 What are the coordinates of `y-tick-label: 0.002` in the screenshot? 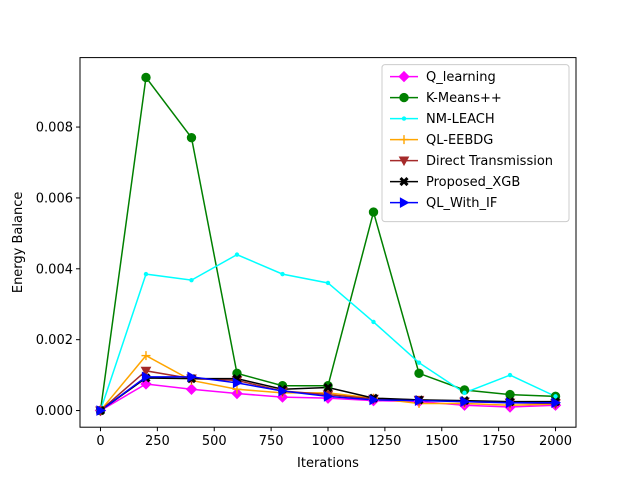 It's located at (54, 340).